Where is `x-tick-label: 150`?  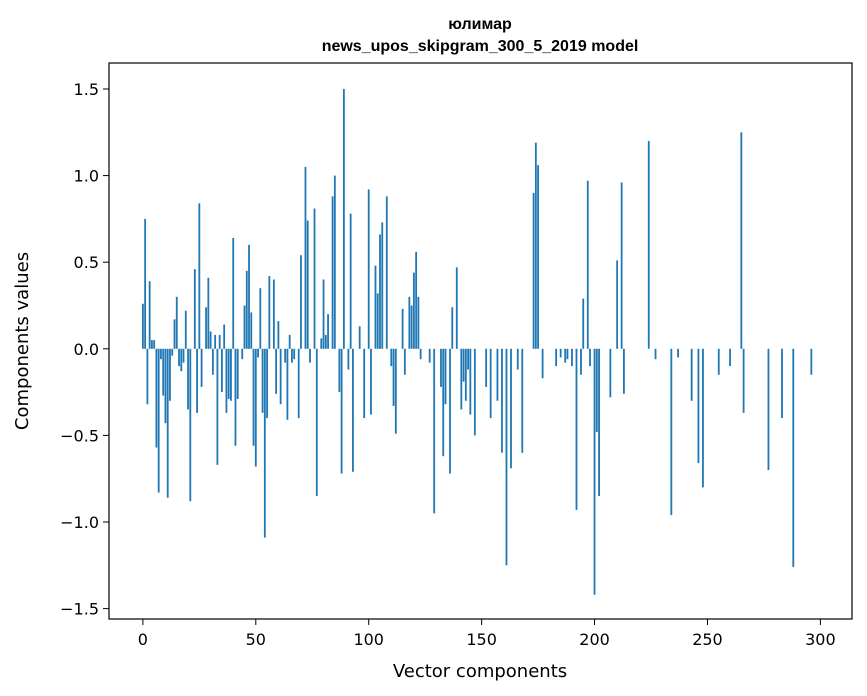 x-tick-label: 150 is located at coordinates (481, 639).